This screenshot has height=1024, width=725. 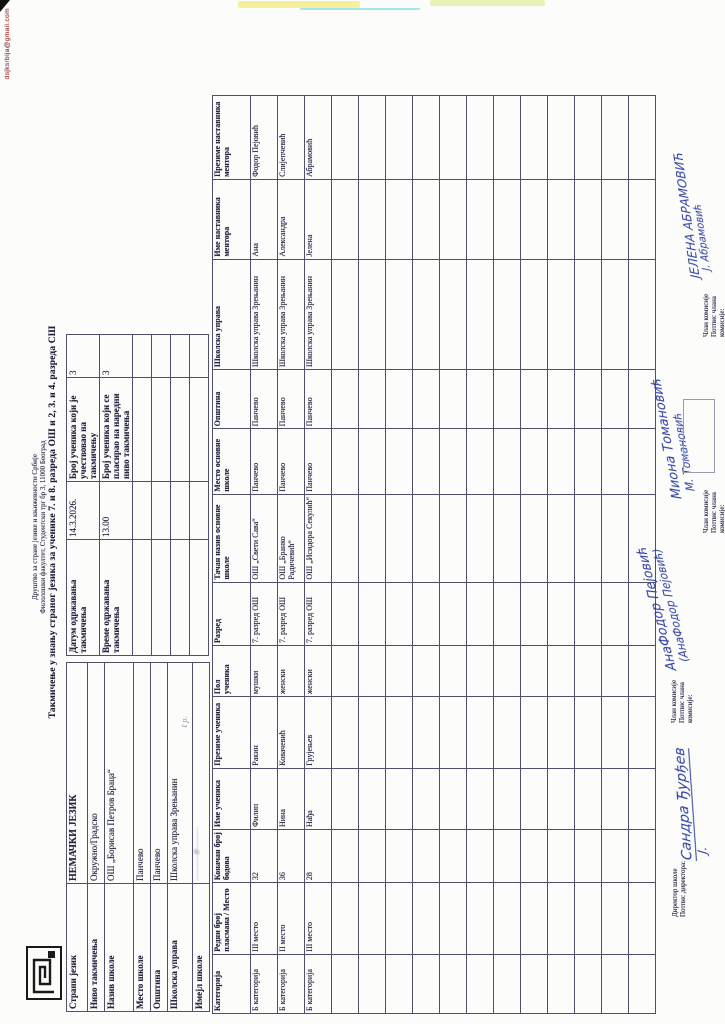 I want to click on results-cell: 7. разред ОШ, so click(x=264, y=614).